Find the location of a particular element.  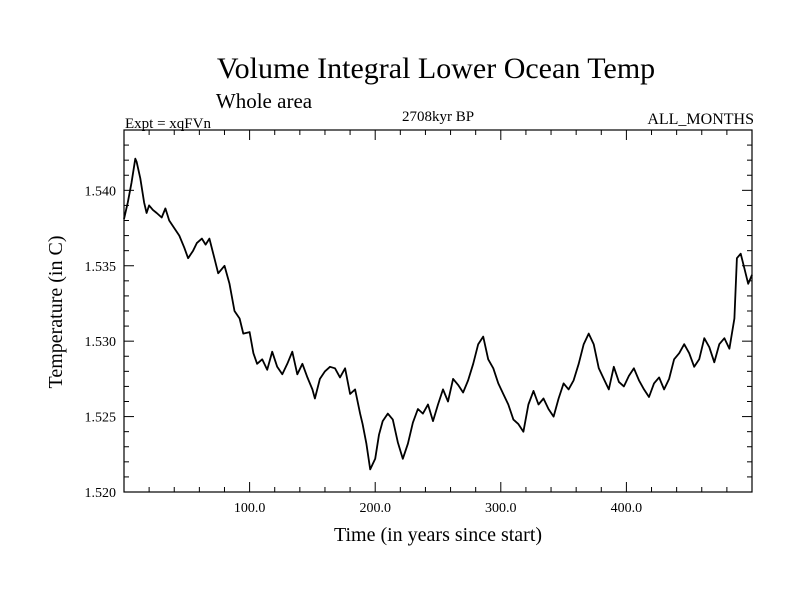

y-tick-label: 1.520 is located at coordinates (101, 493).